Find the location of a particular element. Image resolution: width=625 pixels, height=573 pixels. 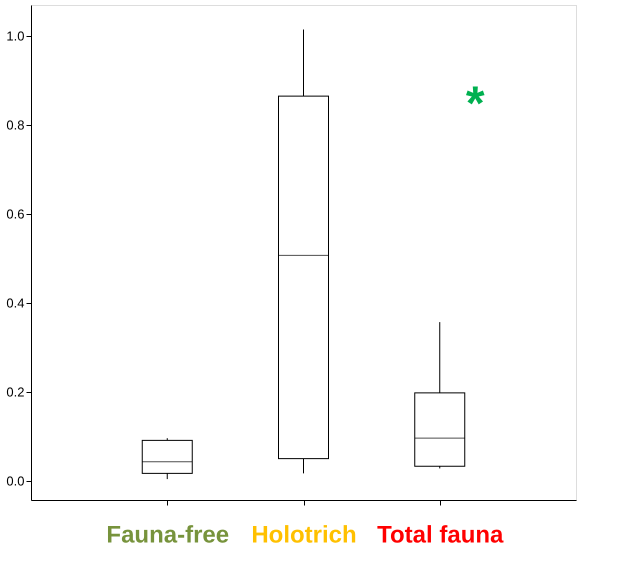

x-tick-label: Total fauna is located at coordinates (440, 535).